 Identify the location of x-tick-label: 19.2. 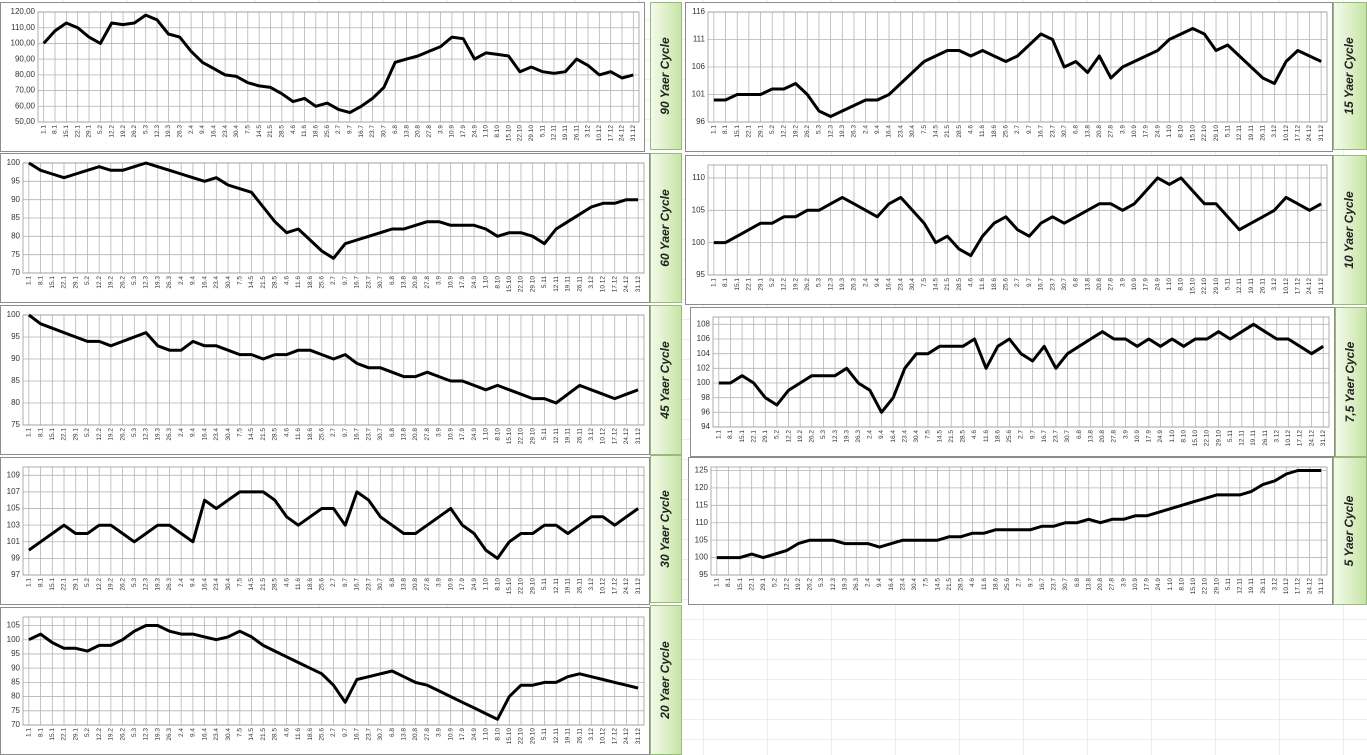
(111, 584).